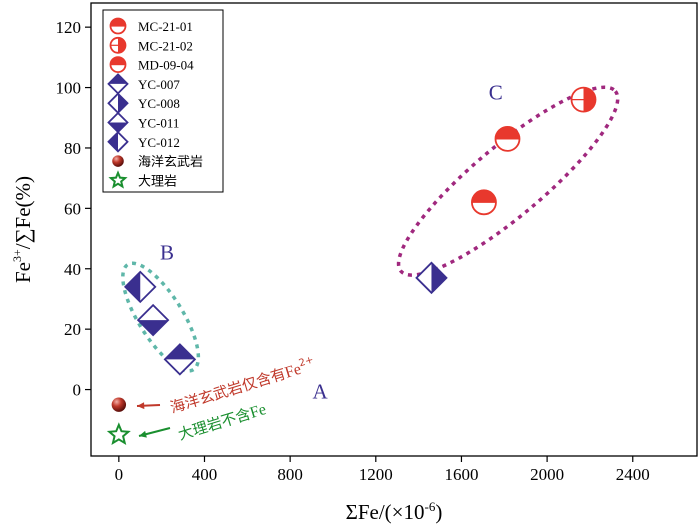 The height and width of the screenshot is (526, 700). What do you see at coordinates (69, 88) in the screenshot?
I see `y-tick-label: 100` at bounding box center [69, 88].